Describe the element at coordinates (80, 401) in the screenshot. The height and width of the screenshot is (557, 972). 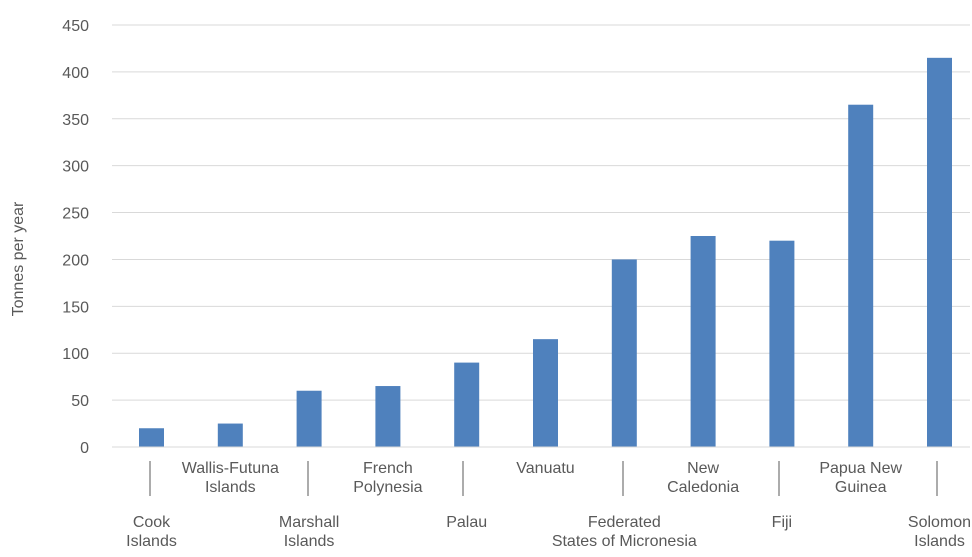
I see `y-tick-label: 50` at that location.